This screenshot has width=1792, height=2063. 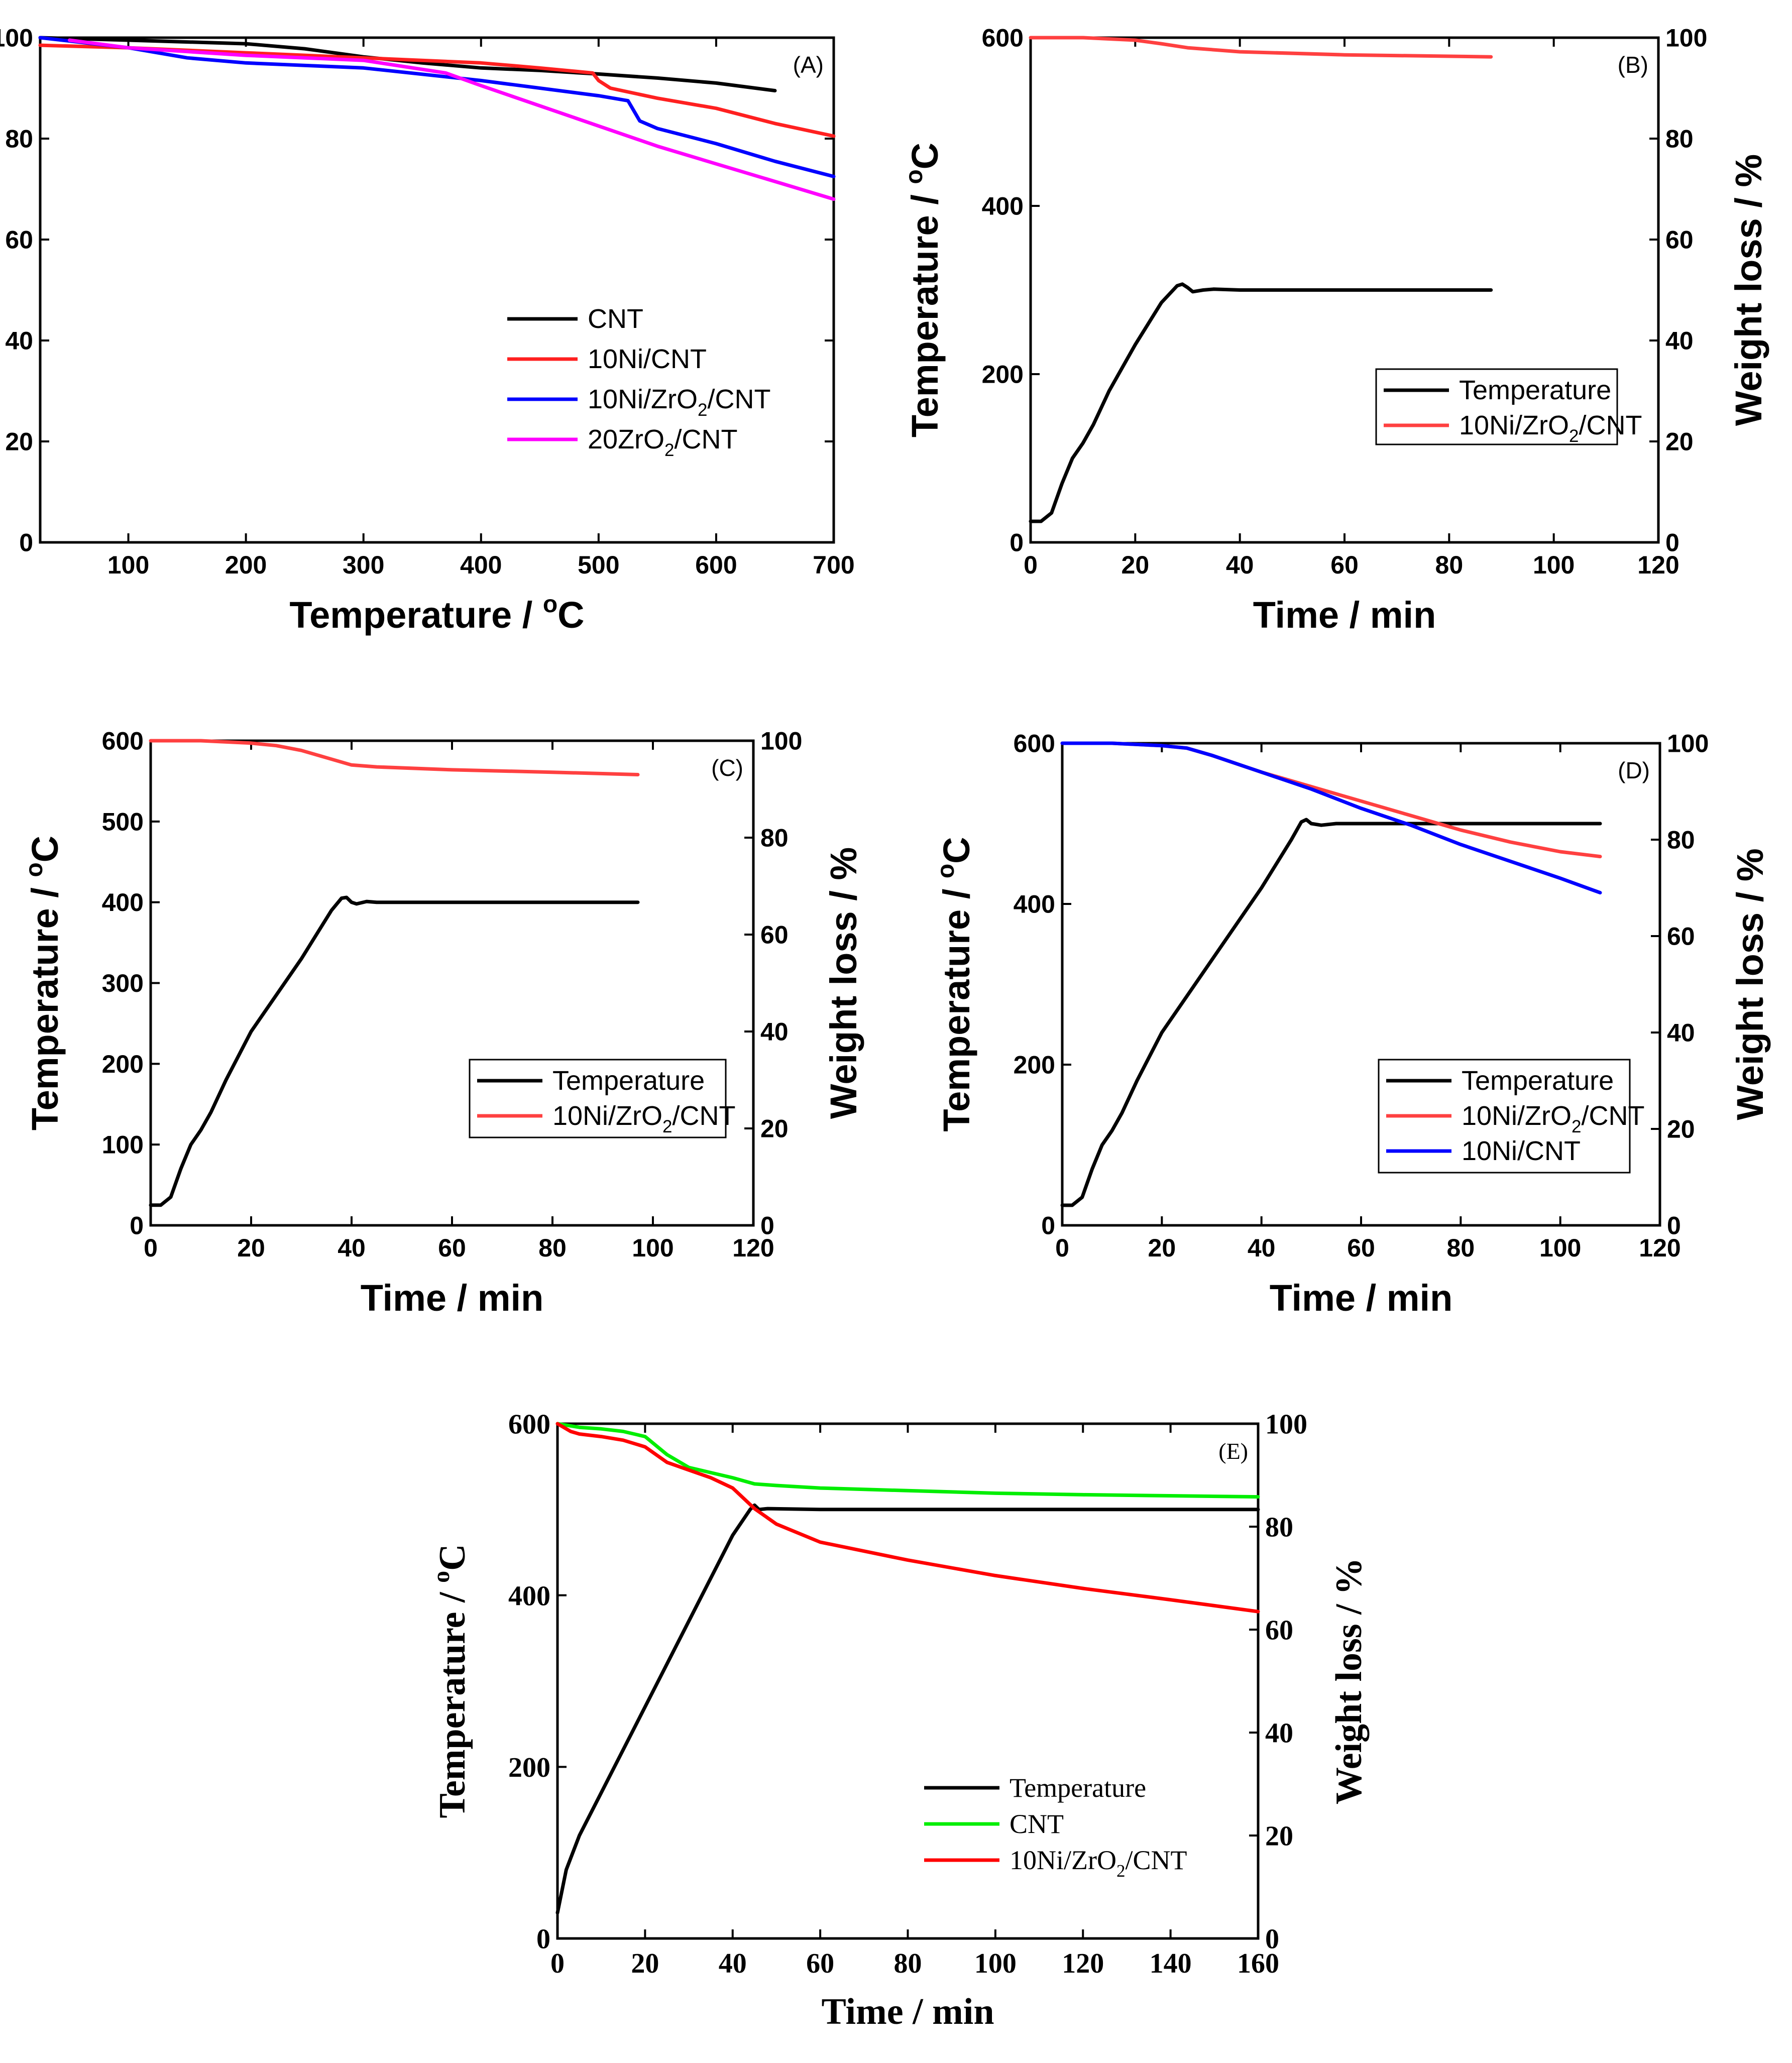 What do you see at coordinates (1062, 1248) in the screenshot?
I see `x-tick-label: 0` at bounding box center [1062, 1248].